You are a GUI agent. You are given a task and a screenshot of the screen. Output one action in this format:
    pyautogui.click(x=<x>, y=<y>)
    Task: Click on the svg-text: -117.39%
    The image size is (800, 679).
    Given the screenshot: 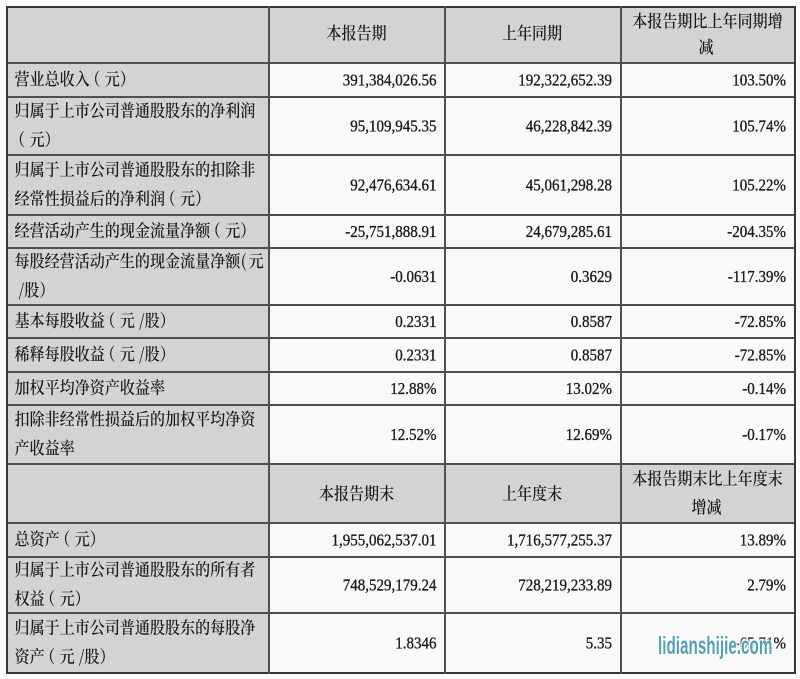 What is the action you would take?
    pyautogui.click(x=757, y=277)
    